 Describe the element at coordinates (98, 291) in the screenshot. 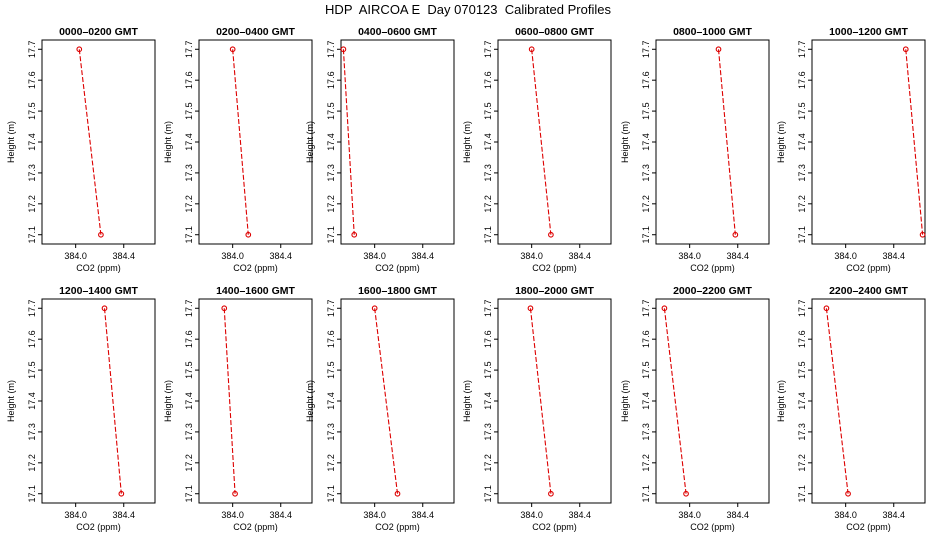

I see `panel-title: 1200–1400 GMT` at that location.